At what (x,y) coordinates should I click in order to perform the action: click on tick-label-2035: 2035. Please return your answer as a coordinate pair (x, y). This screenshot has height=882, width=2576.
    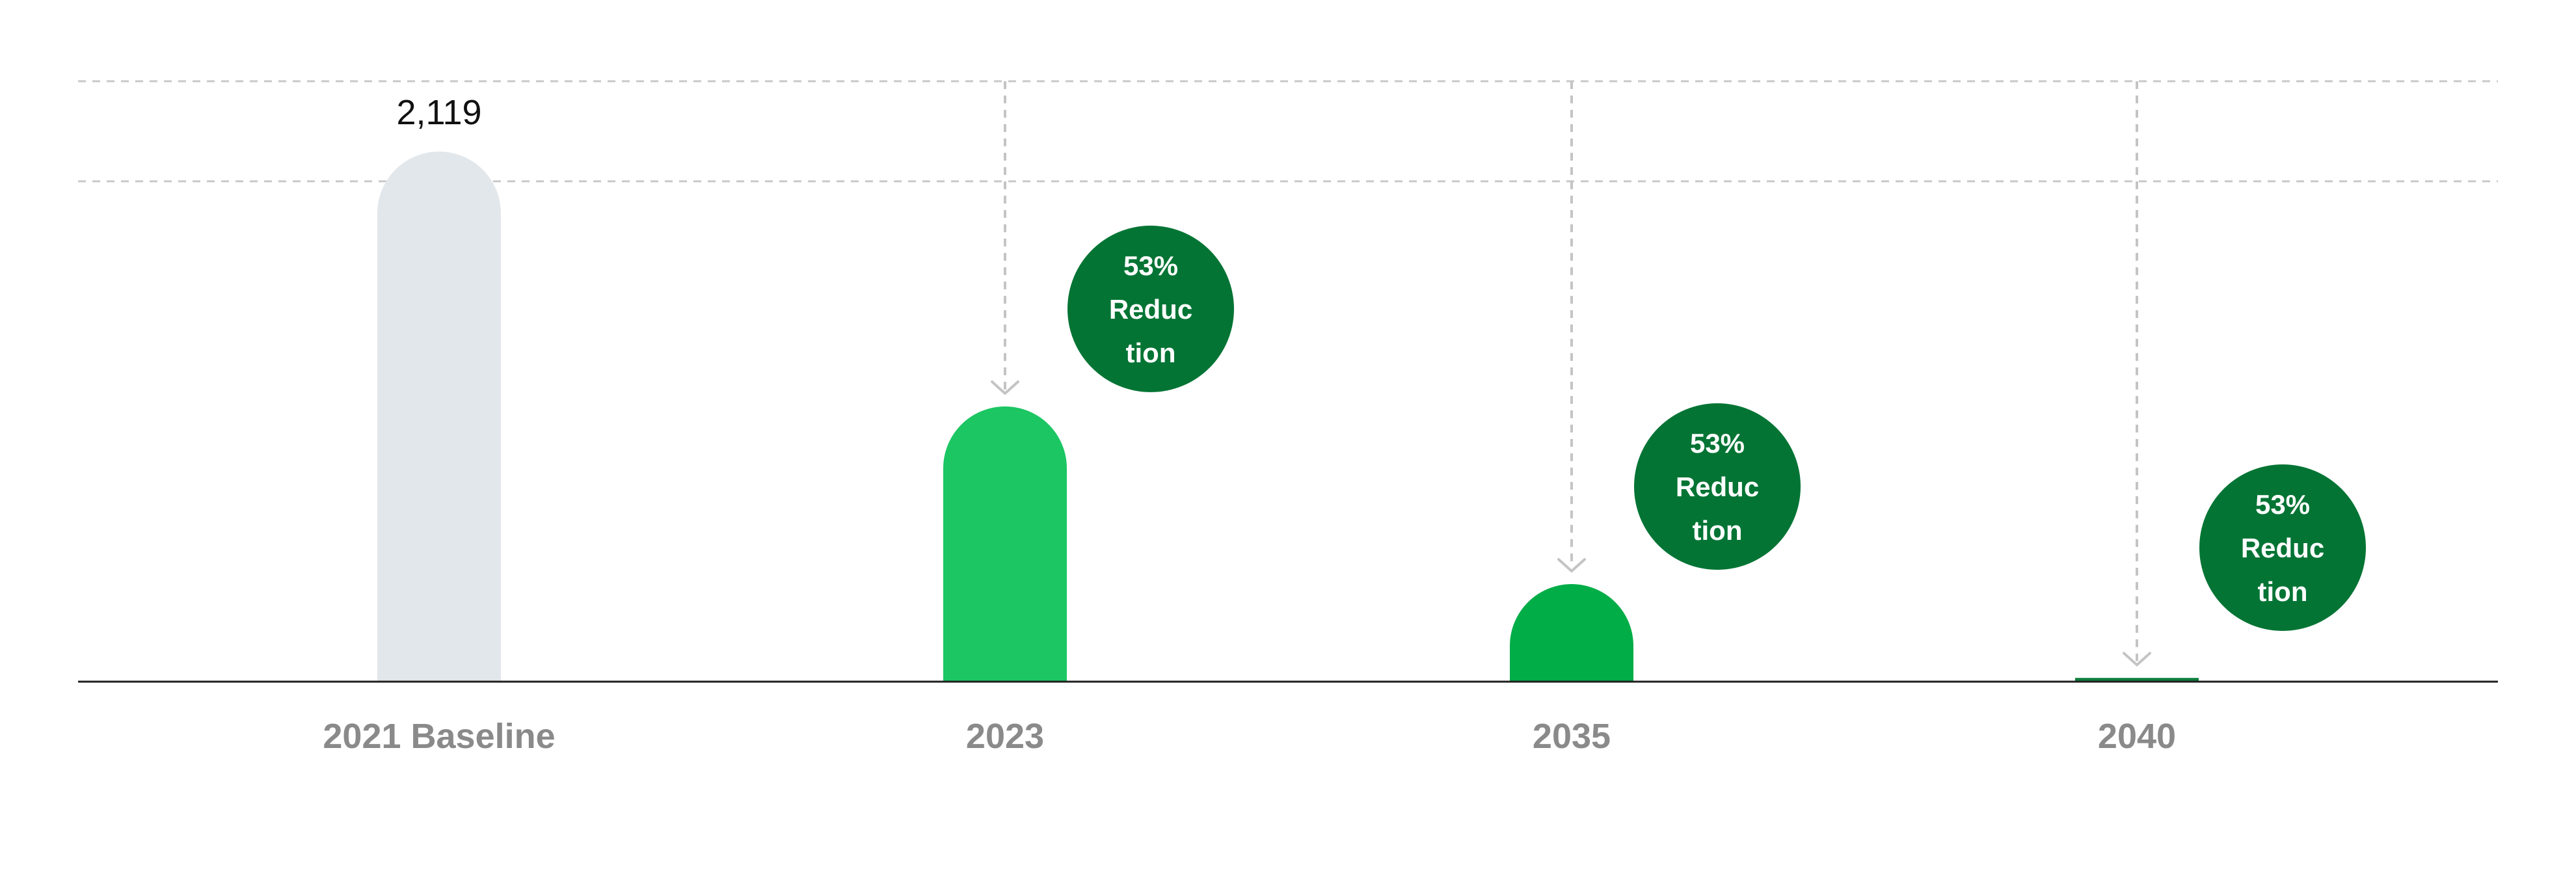
    Looking at the image, I should click on (1572, 736).